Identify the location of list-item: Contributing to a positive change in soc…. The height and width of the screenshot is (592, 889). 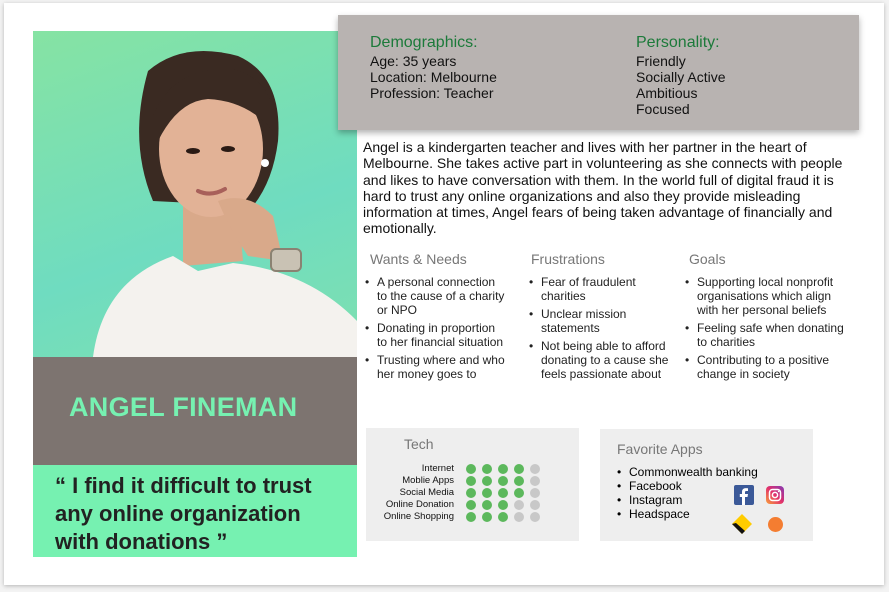
(767, 367).